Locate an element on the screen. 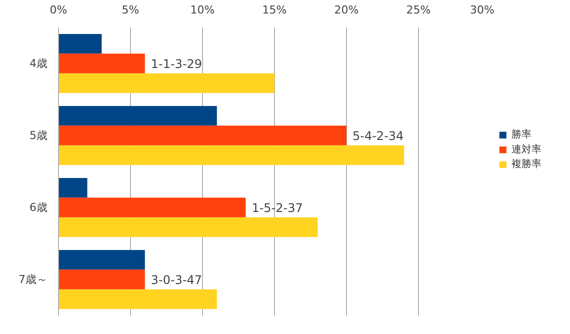  legend-label: 連対率 is located at coordinates (526, 149).